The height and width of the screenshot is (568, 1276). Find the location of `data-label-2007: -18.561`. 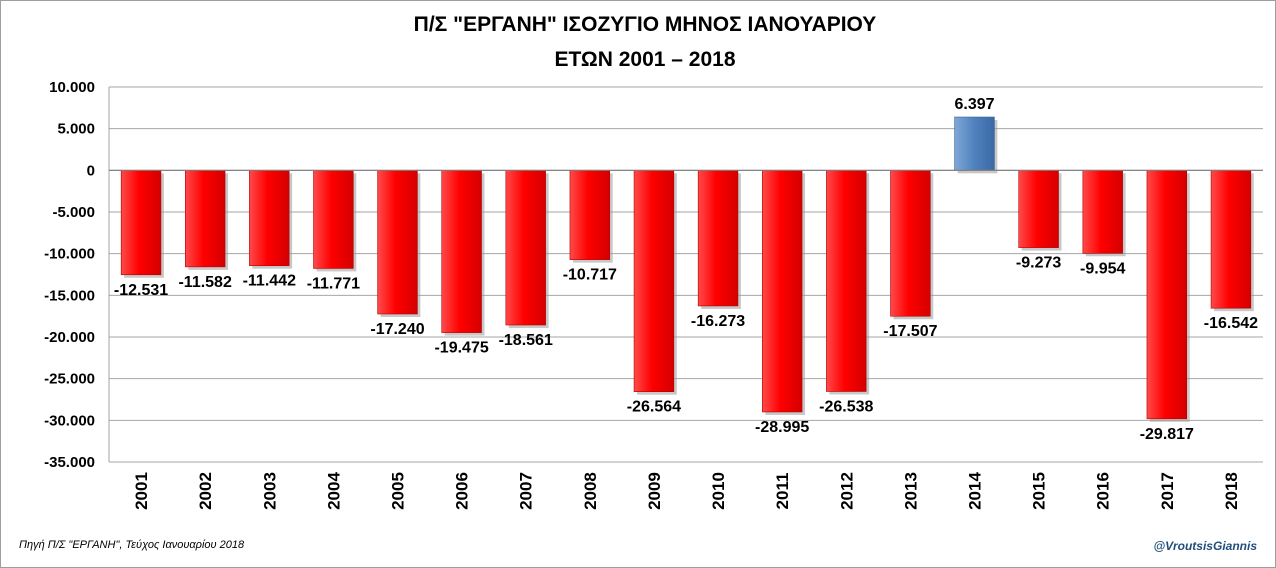

data-label-2007: -18.561 is located at coordinates (526, 340).